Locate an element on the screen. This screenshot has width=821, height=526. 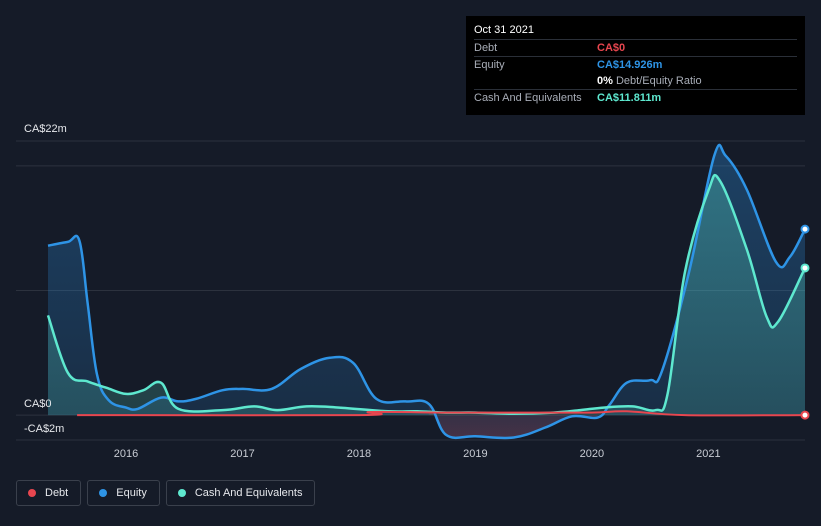
legend-debt-label: Debt is located at coordinates (57, 493).